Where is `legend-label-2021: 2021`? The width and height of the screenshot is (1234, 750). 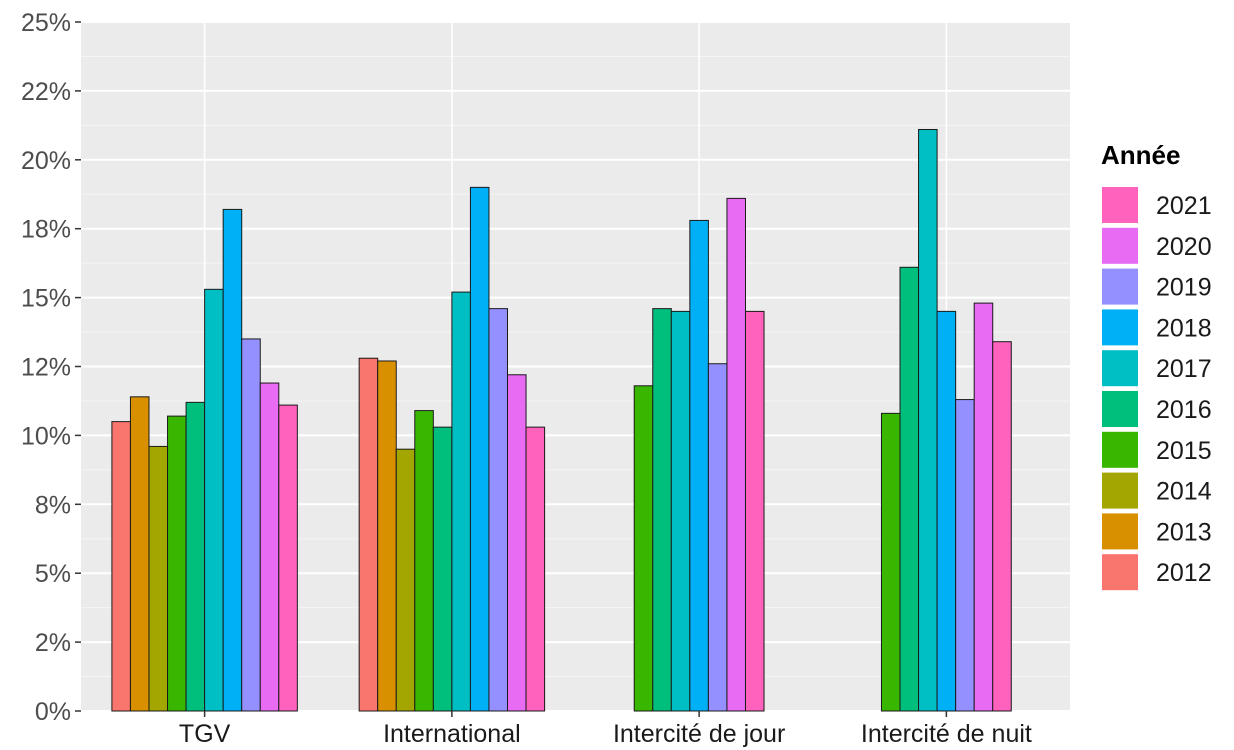 legend-label-2021: 2021 is located at coordinates (1184, 206).